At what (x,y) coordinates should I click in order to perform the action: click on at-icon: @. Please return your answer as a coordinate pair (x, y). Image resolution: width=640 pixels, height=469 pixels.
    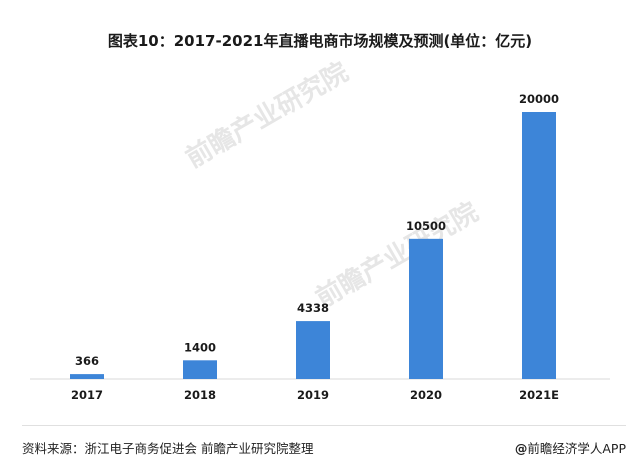
    Looking at the image, I should click on (521, 448).